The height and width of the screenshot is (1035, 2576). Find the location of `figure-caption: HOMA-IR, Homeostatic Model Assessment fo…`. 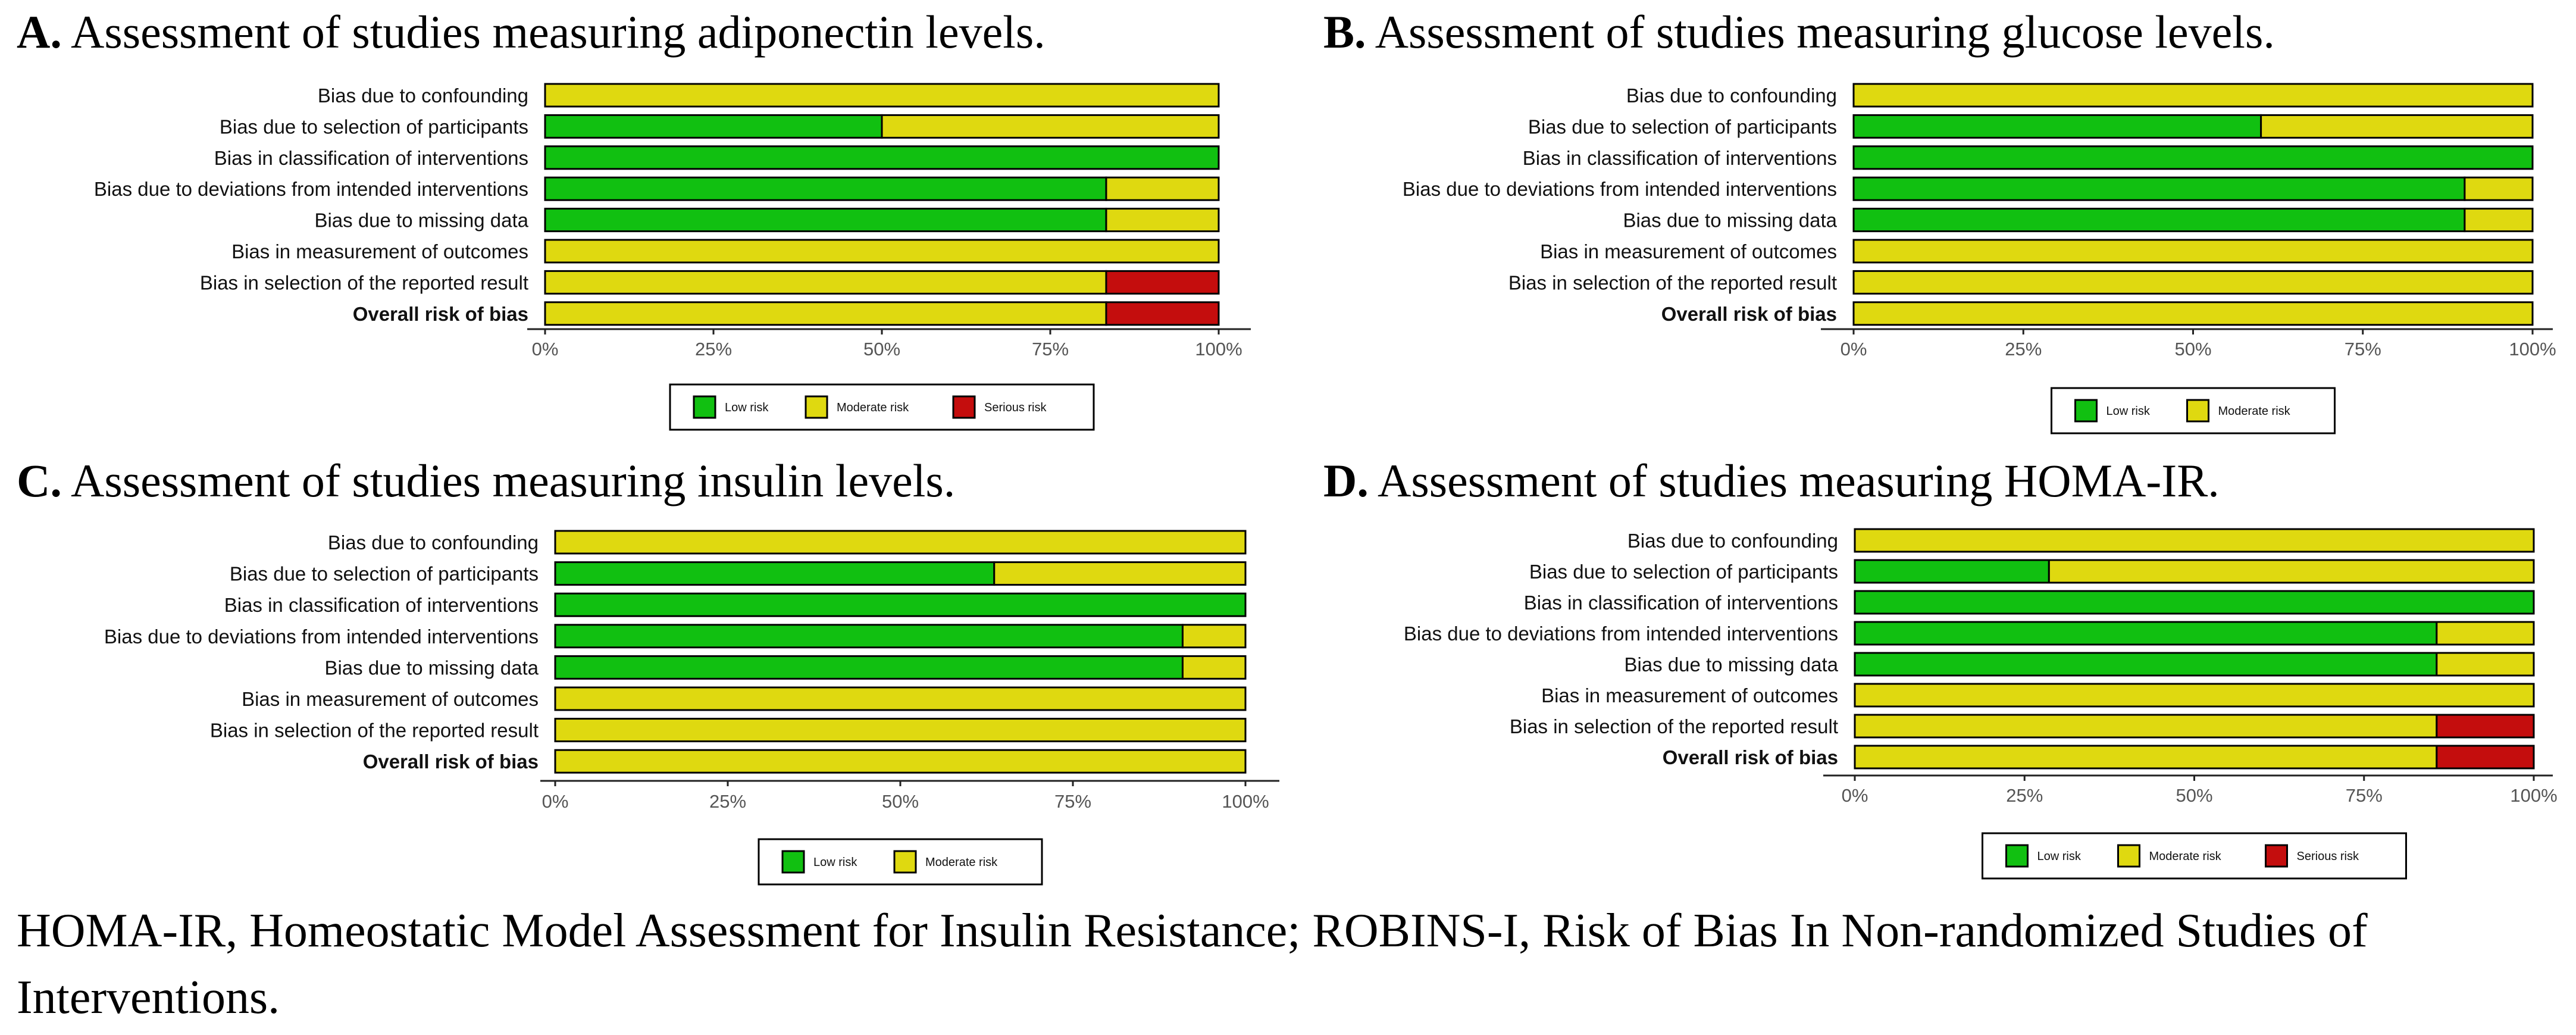

figure-caption: HOMA-IR, Homeostatic Model Assessment fo… is located at coordinates (1192, 964).